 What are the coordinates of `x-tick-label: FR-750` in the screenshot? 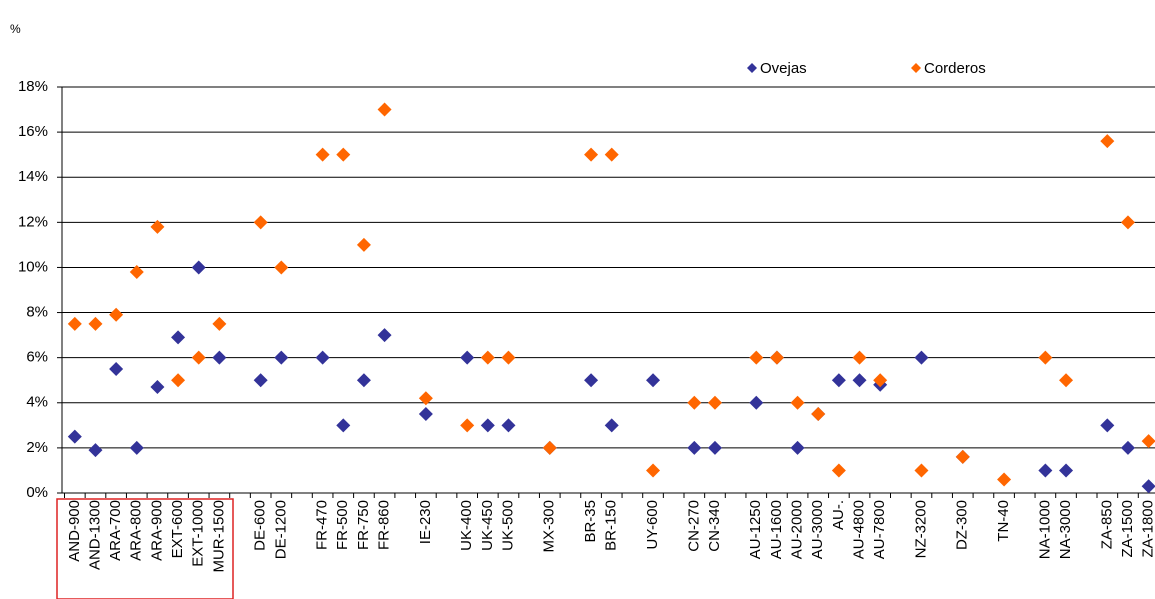 It's located at (363, 525).